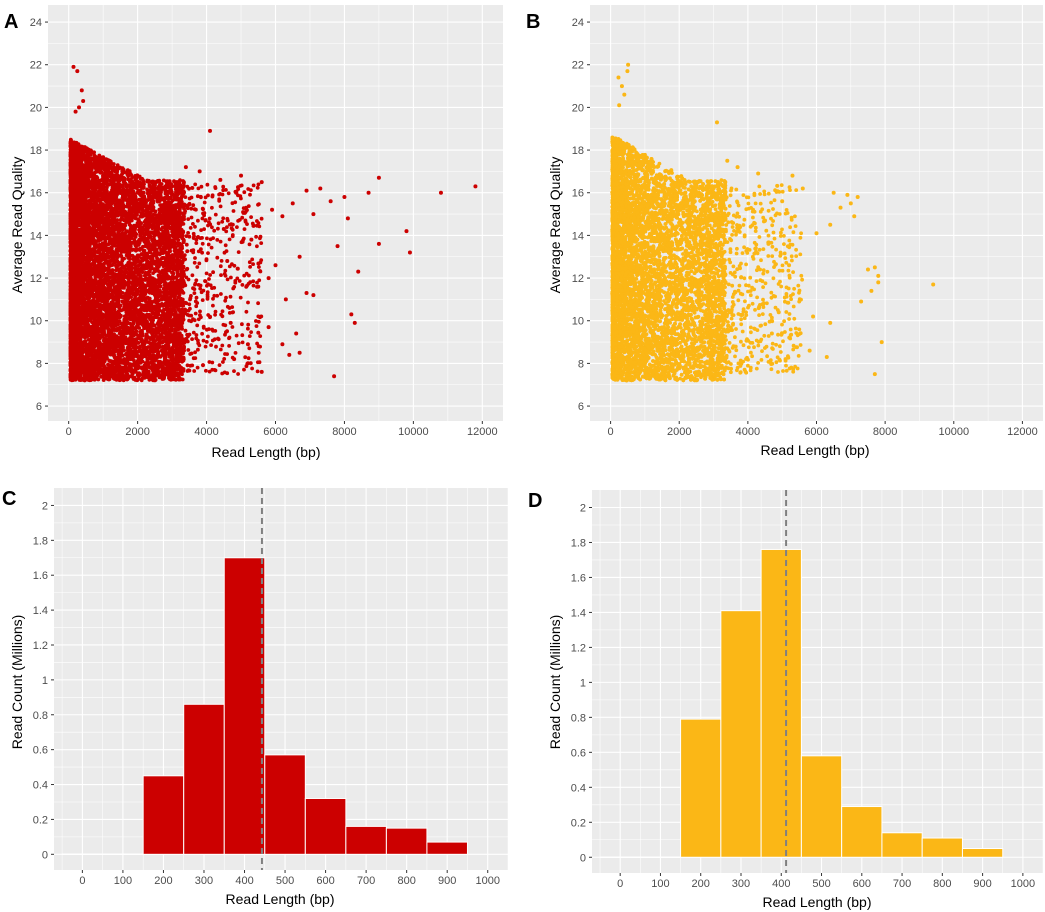 The image size is (1045, 912). Describe the element at coordinates (166, 260) in the screenshot. I see `panel-a-point-cloud` at that location.